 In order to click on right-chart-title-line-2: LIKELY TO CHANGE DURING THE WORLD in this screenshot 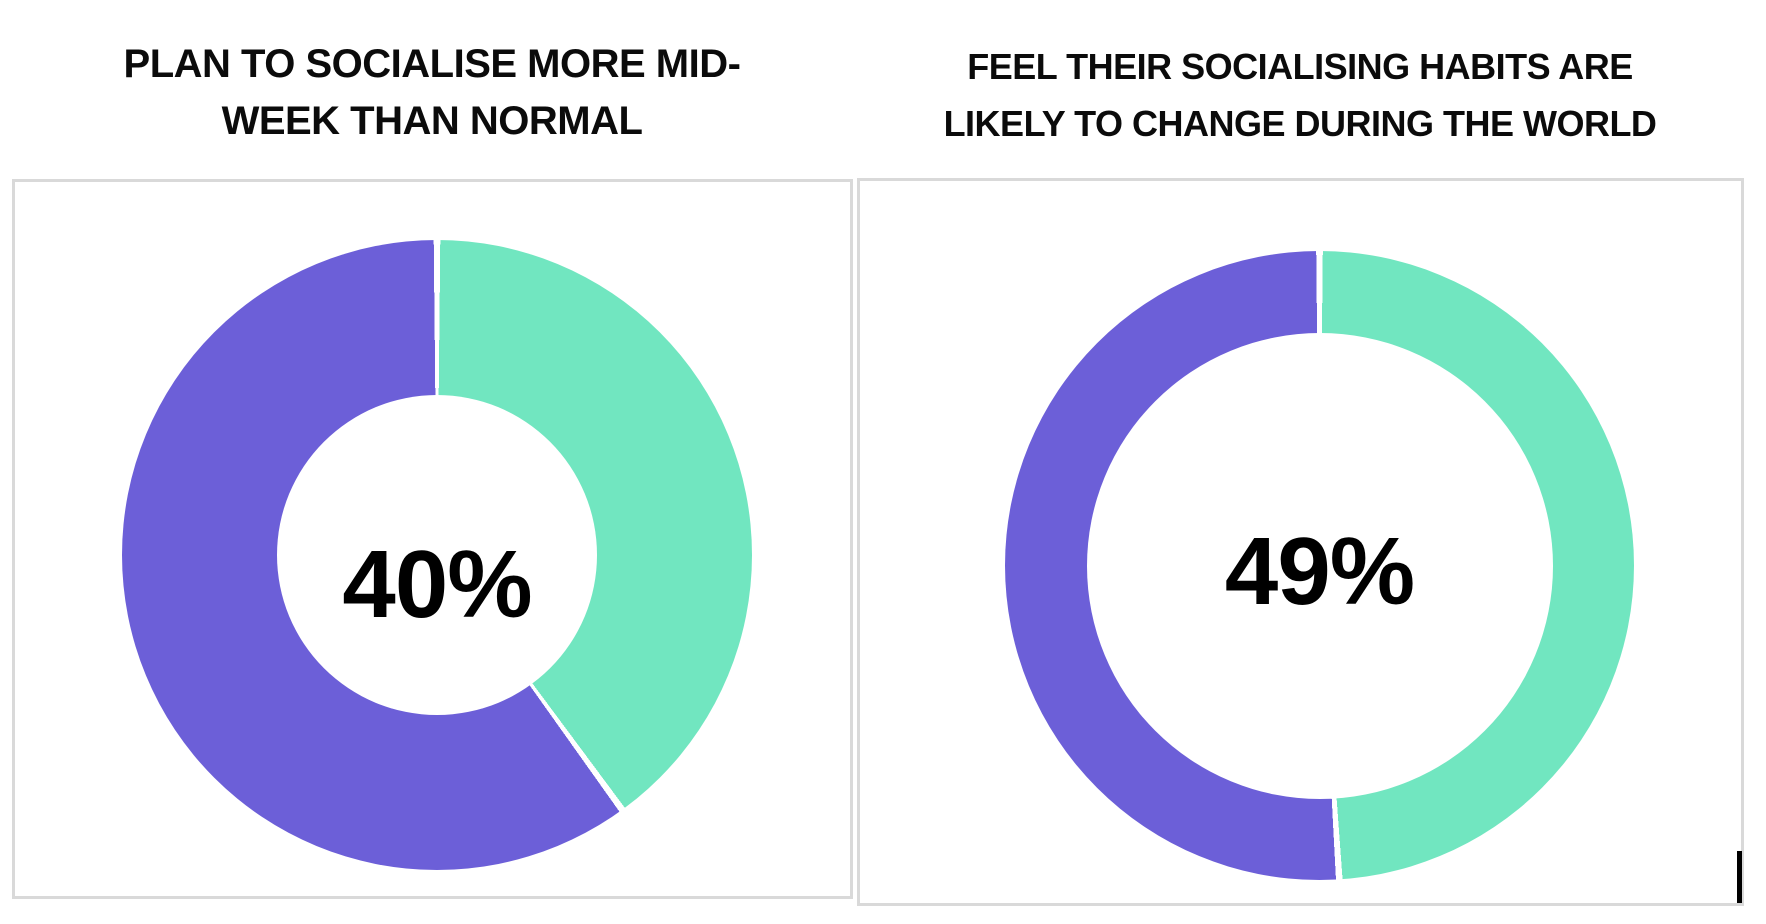, I will do `click(1300, 123)`.